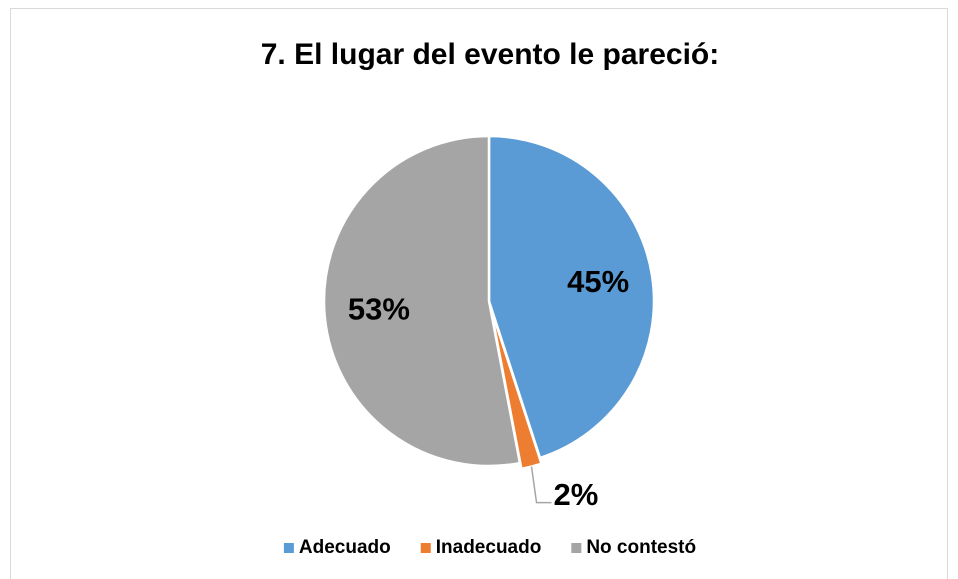 This screenshot has width=958, height=579. I want to click on data-label: 45%, so click(598, 281).